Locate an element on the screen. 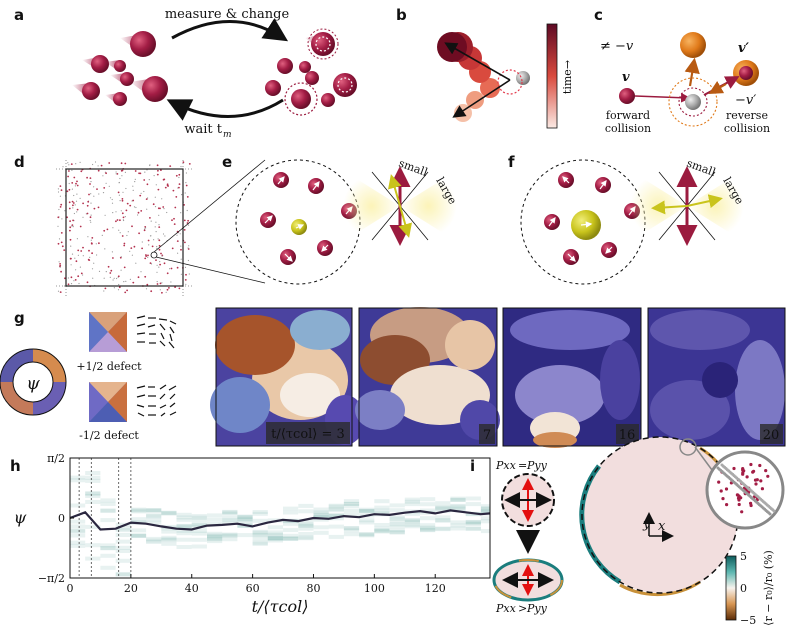  top-pyy: Pyy is located at coordinates (537, 465).